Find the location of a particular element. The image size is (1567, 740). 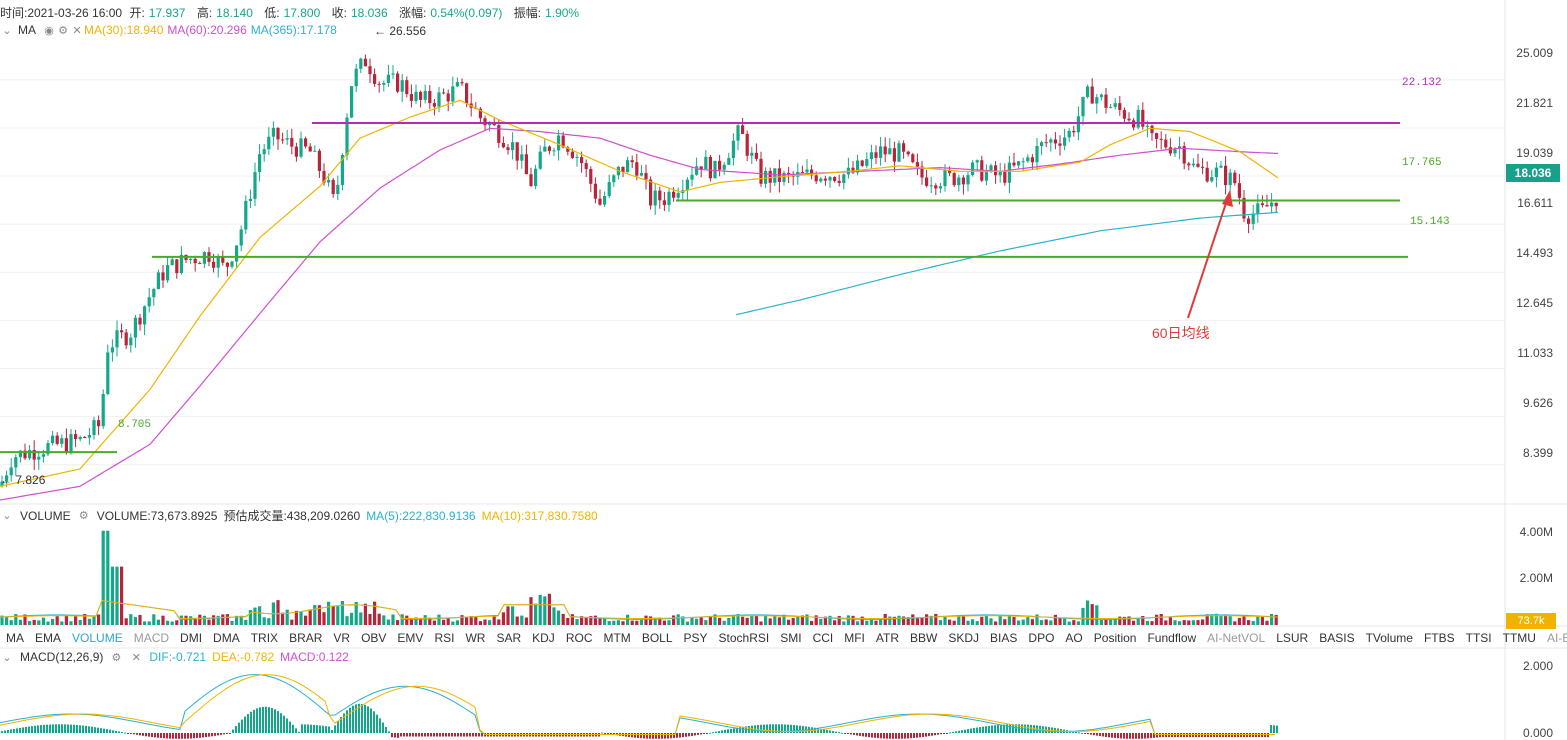

tab-vr: VR is located at coordinates (342, 638).